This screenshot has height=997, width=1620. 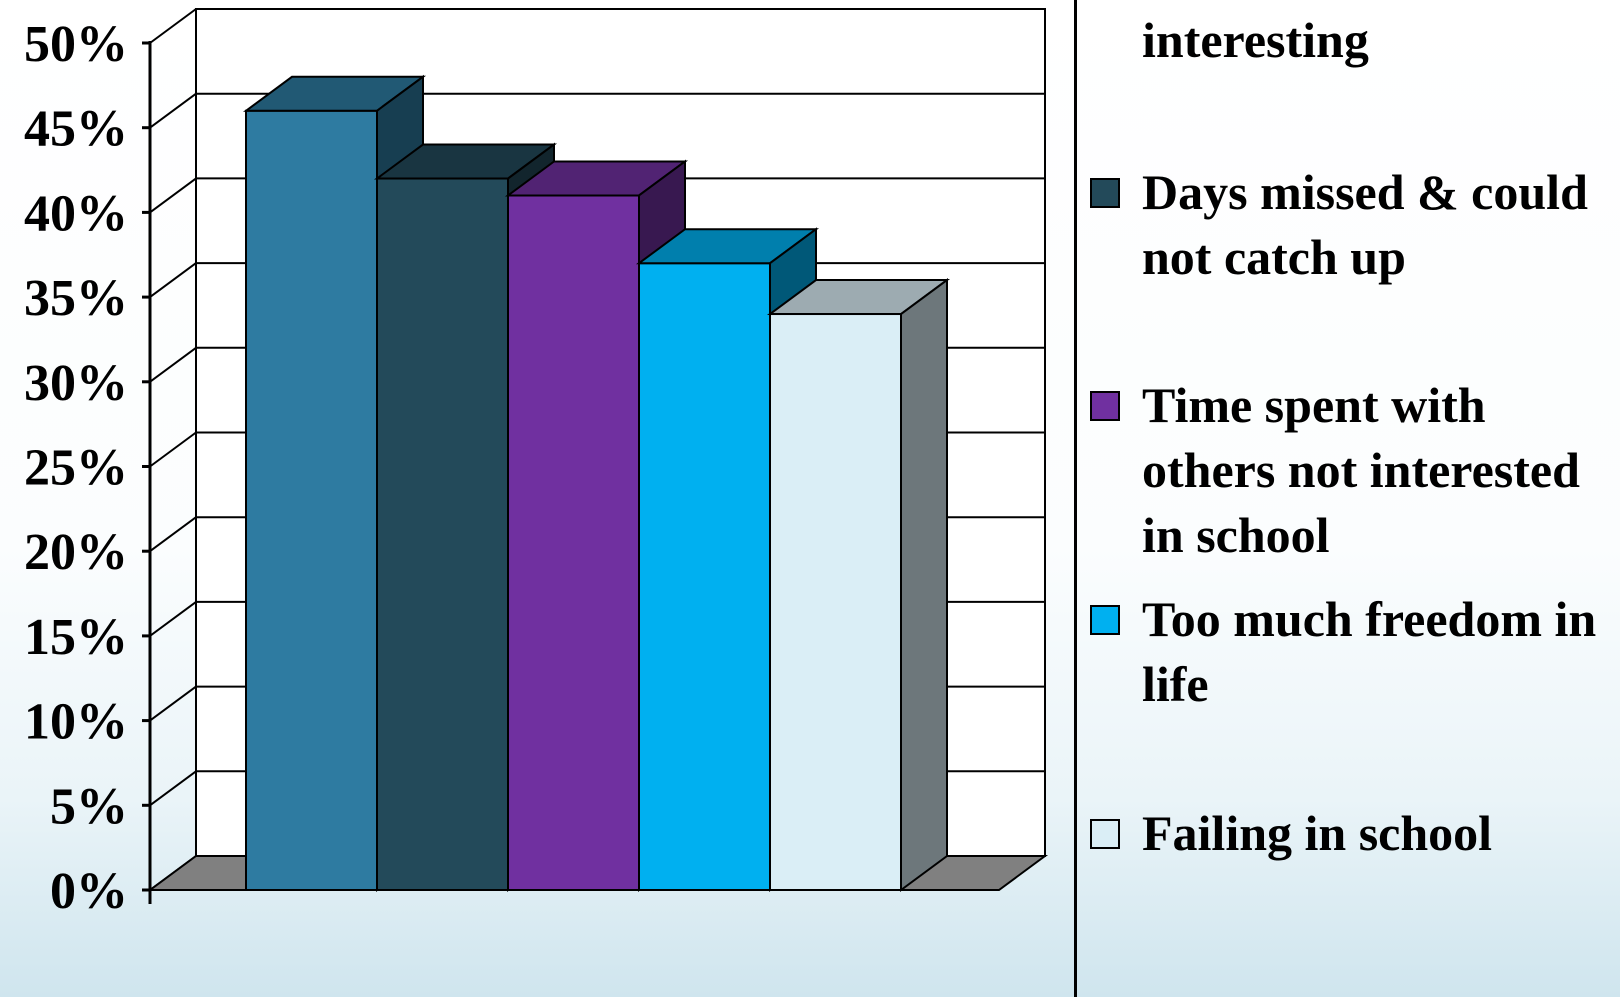 I want to click on y-tick-label: 50%, so click(x=76, y=44).